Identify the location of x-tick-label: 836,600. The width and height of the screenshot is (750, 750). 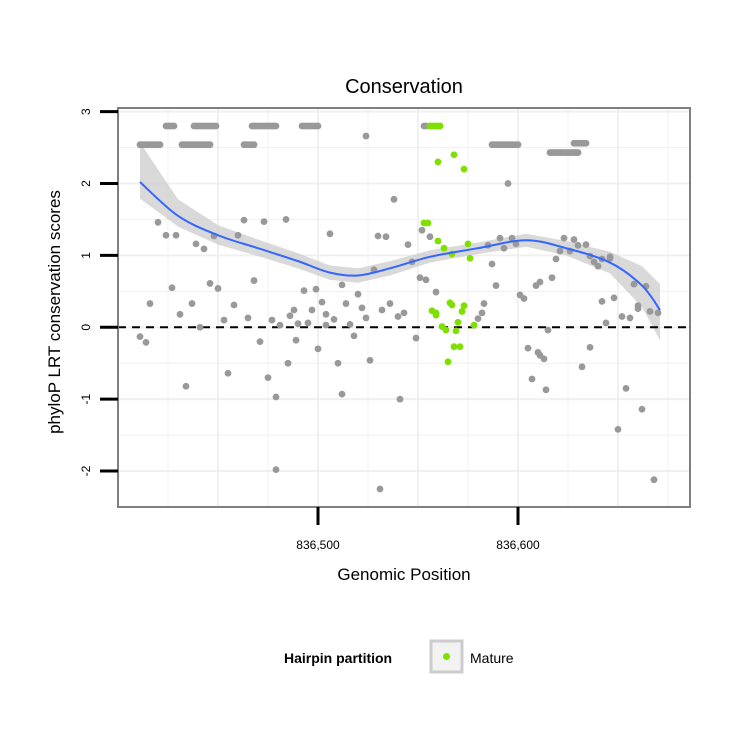
(518, 545).